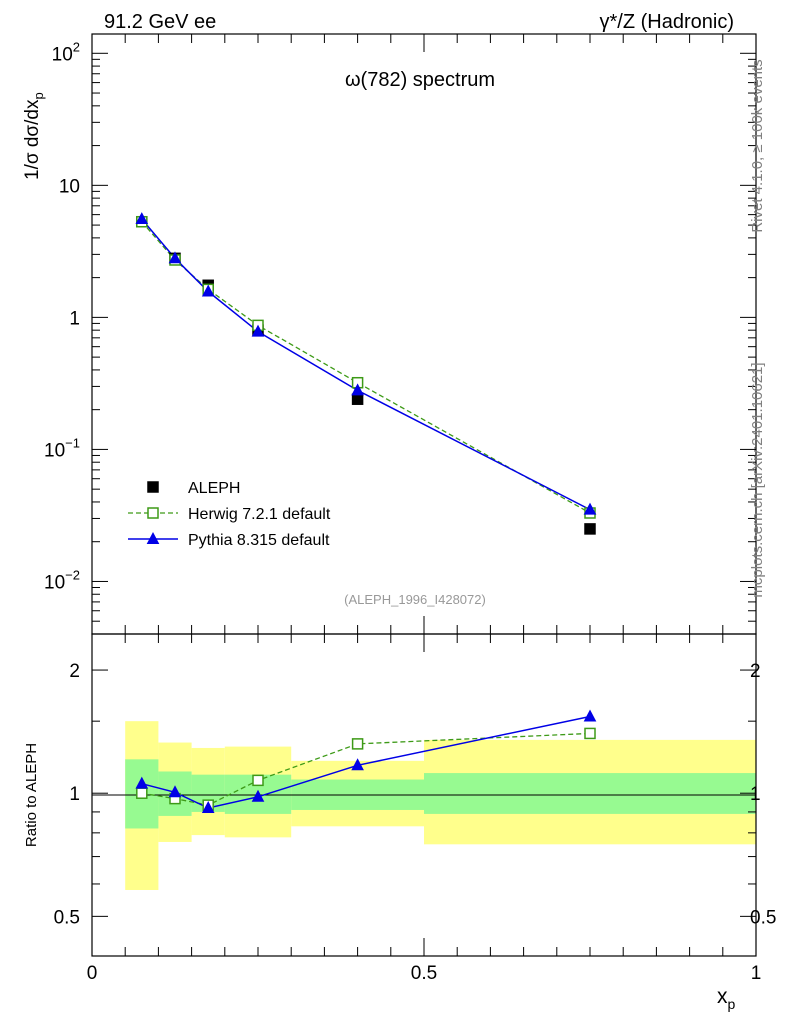 This screenshot has width=786, height=1024. I want to click on analysis-watermark: (ALEPH_1996_I428072), so click(415, 599).